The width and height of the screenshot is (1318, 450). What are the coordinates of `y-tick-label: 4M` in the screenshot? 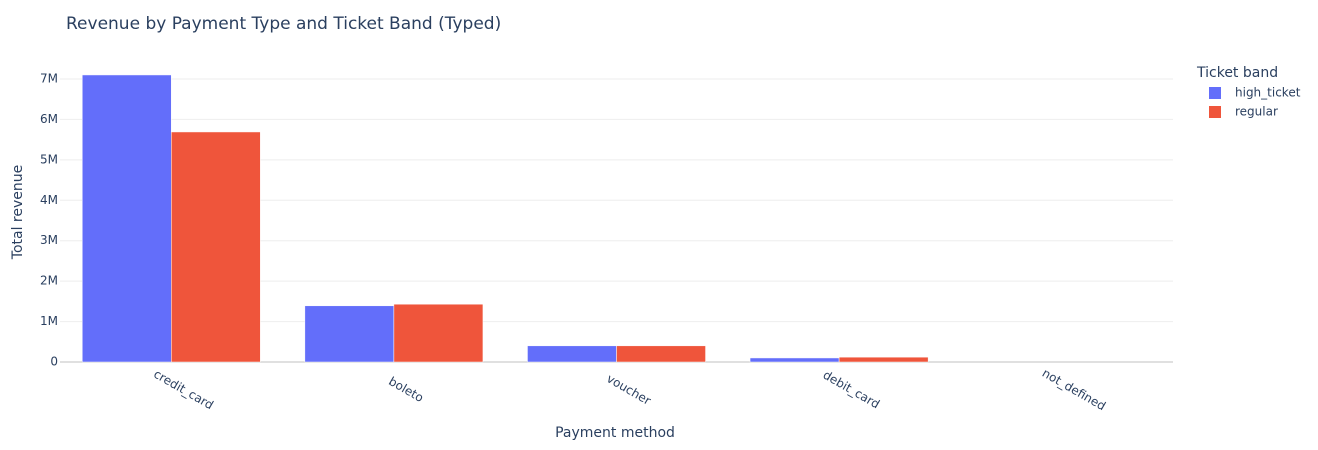 It's located at (49, 200).